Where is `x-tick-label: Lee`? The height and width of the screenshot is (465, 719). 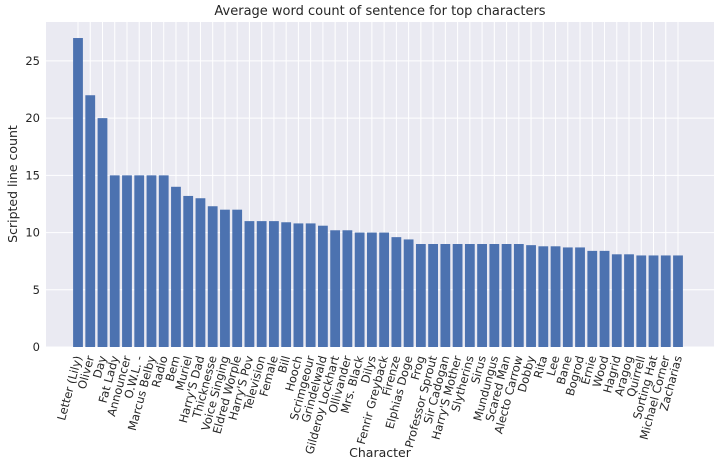 x-tick-label: Lee is located at coordinates (553, 365).